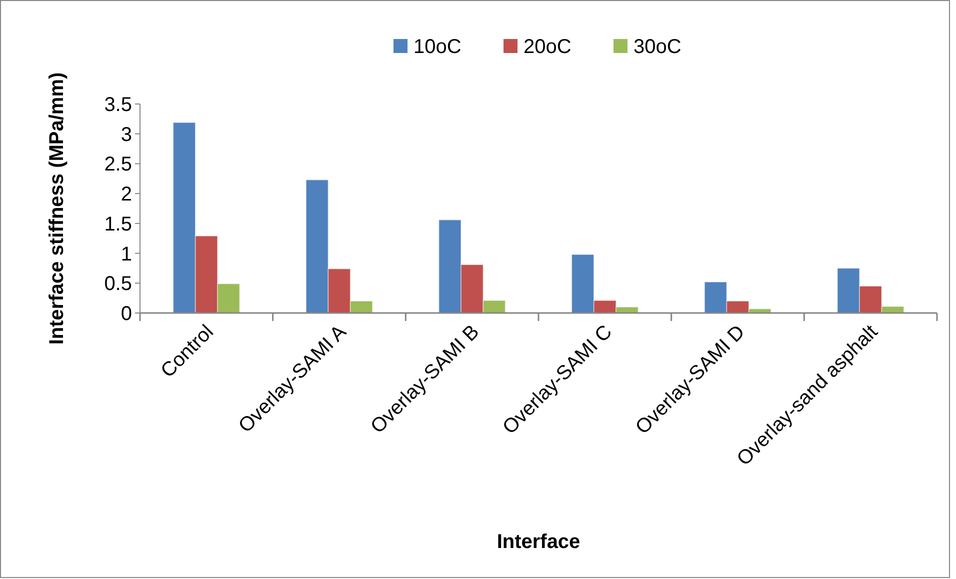 The image size is (956, 579). I want to click on y-tick-label: 1.5, so click(118, 224).